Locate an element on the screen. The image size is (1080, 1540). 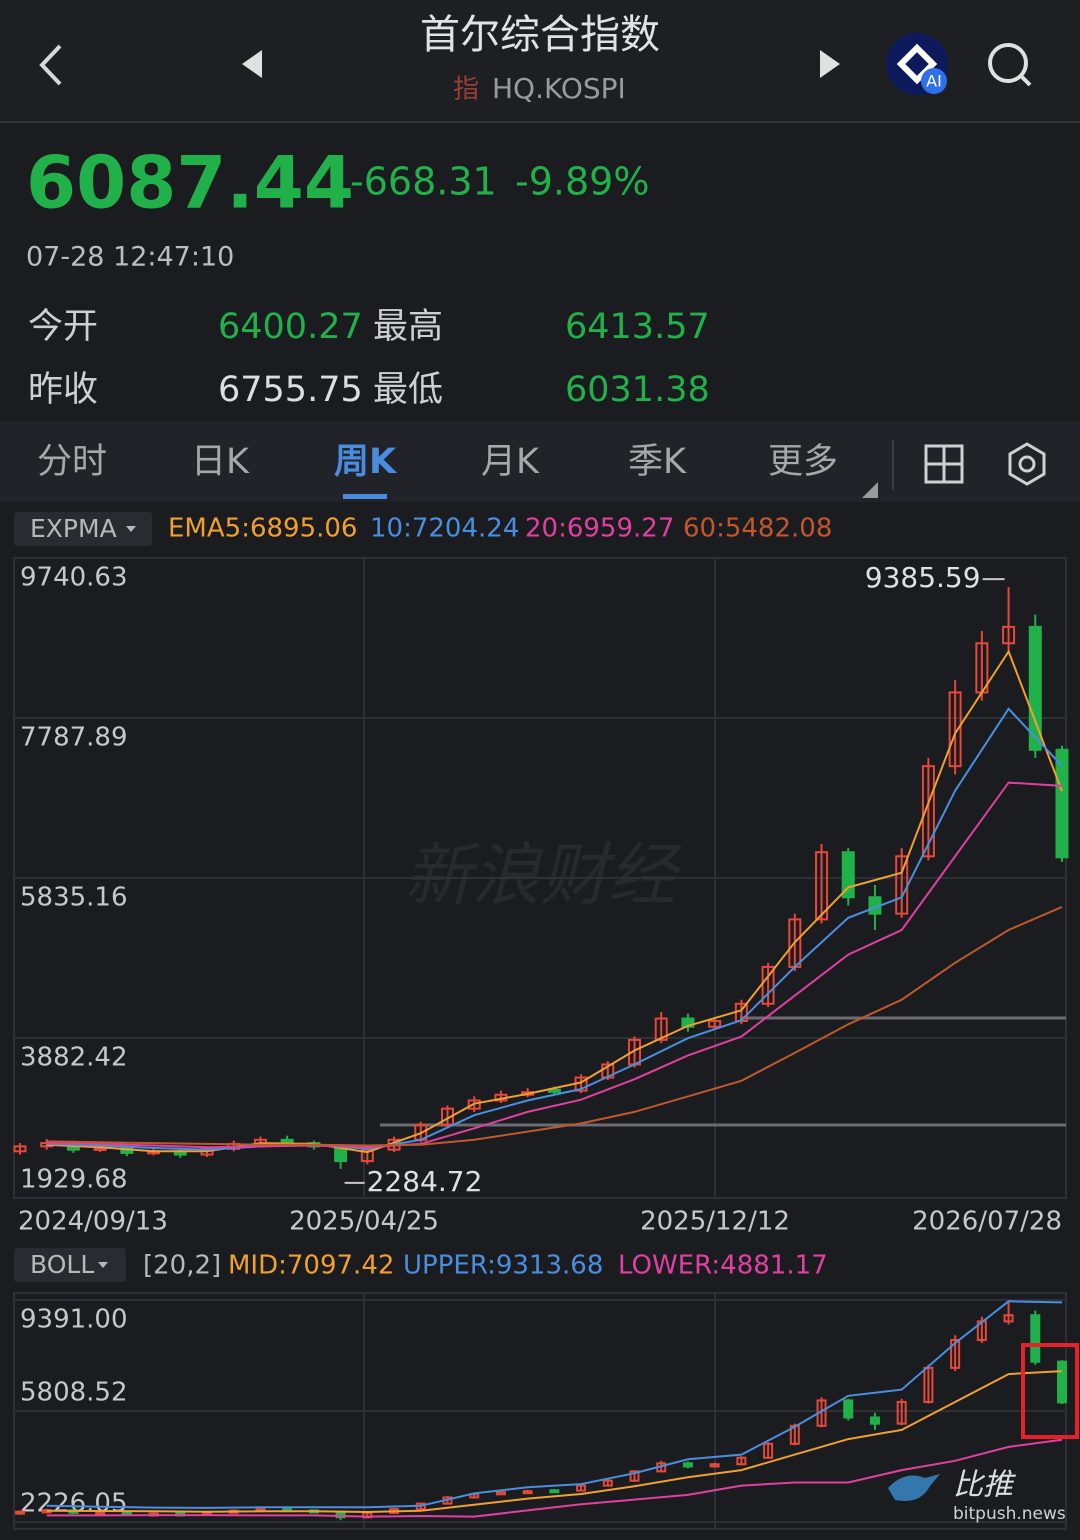
stats: 今开 6400.27 最高 6413.57 昨收 6755.75 最低 6031.38 is located at coordinates (369, 358).